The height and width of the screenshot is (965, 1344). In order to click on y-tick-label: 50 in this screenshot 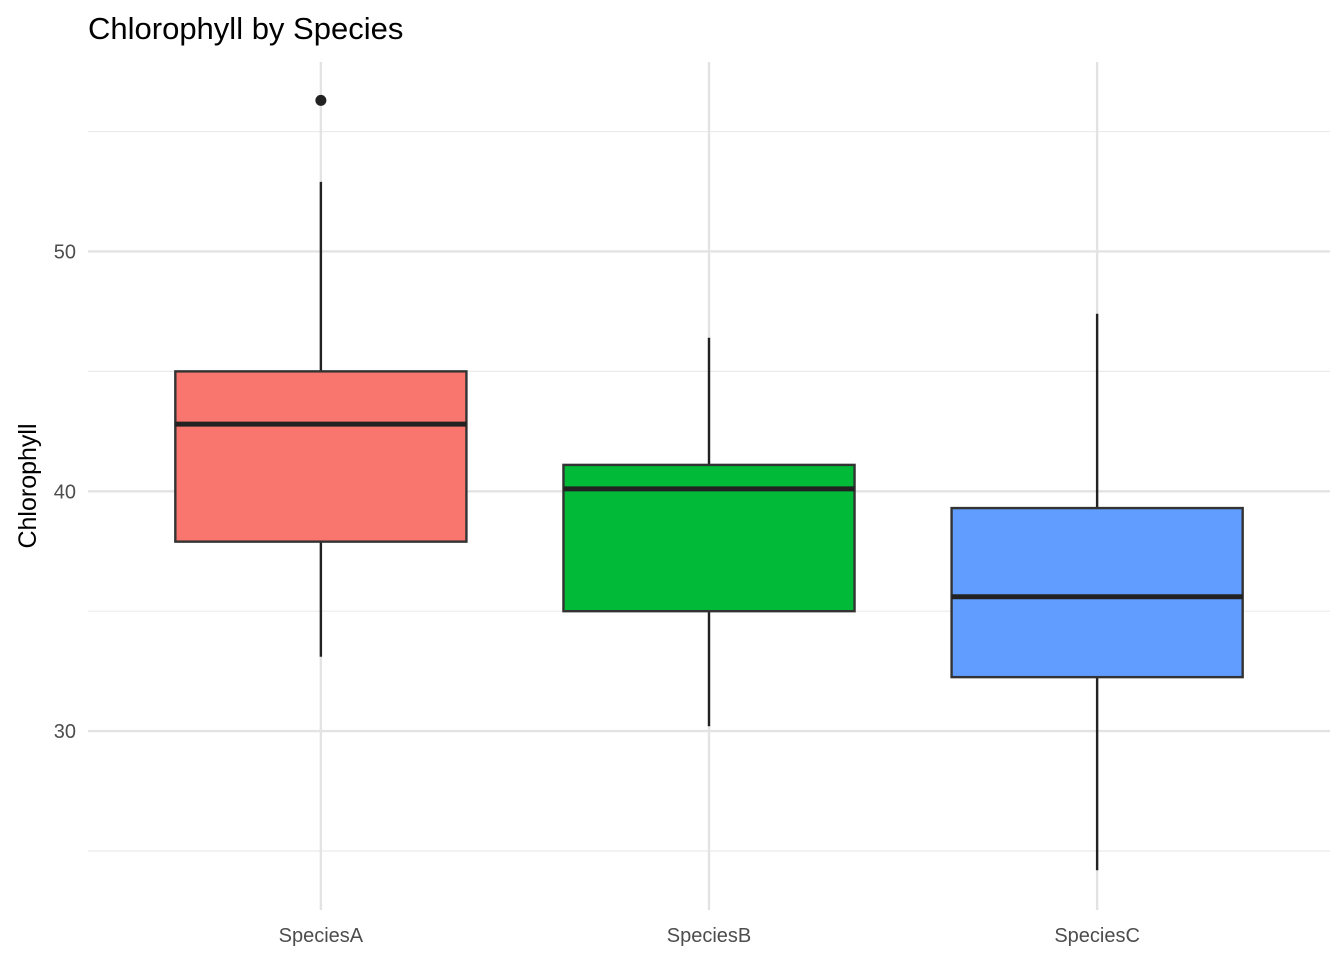, I will do `click(65, 252)`.